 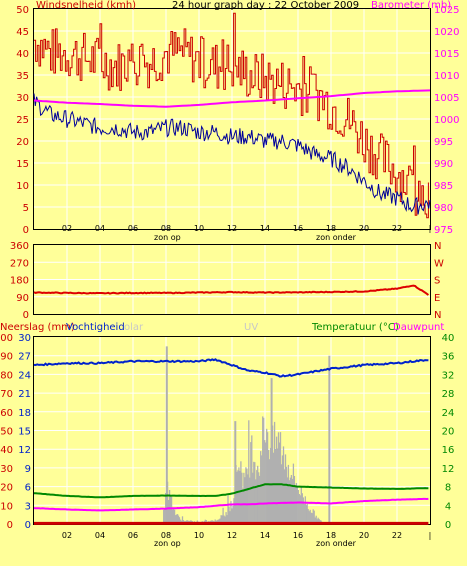 What do you see at coordinates (24, 394) in the screenshot?
I see `humidity-tick-label: 21` at bounding box center [24, 394].